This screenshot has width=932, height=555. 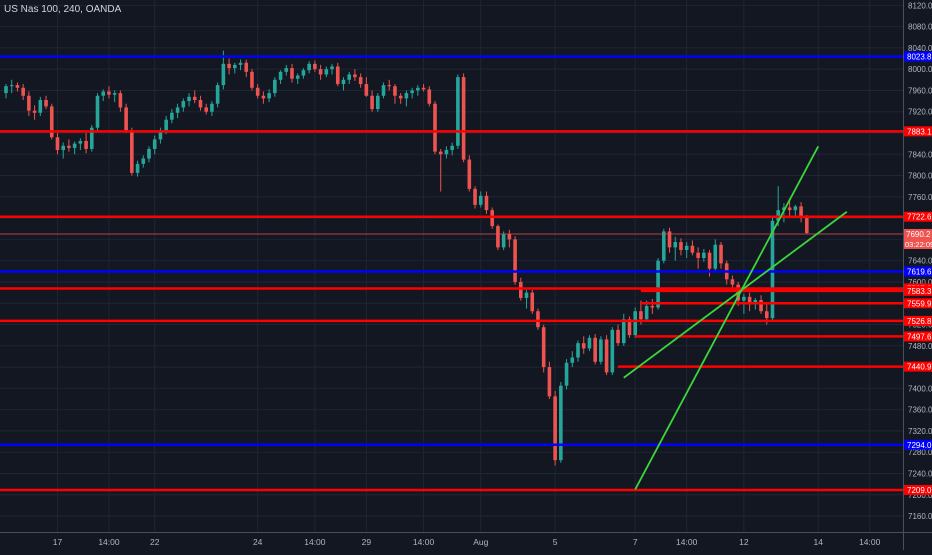 What do you see at coordinates (920, 90) in the screenshot?
I see `y-tick-label: 7960.0` at bounding box center [920, 90].